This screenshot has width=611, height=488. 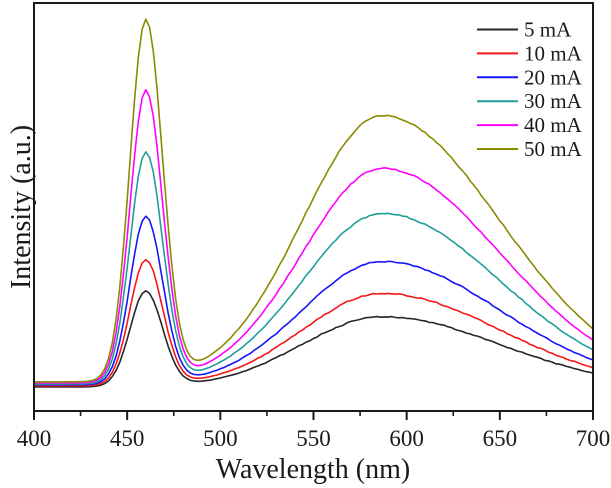 I want to click on x-tick-label: 550, so click(x=313, y=438).